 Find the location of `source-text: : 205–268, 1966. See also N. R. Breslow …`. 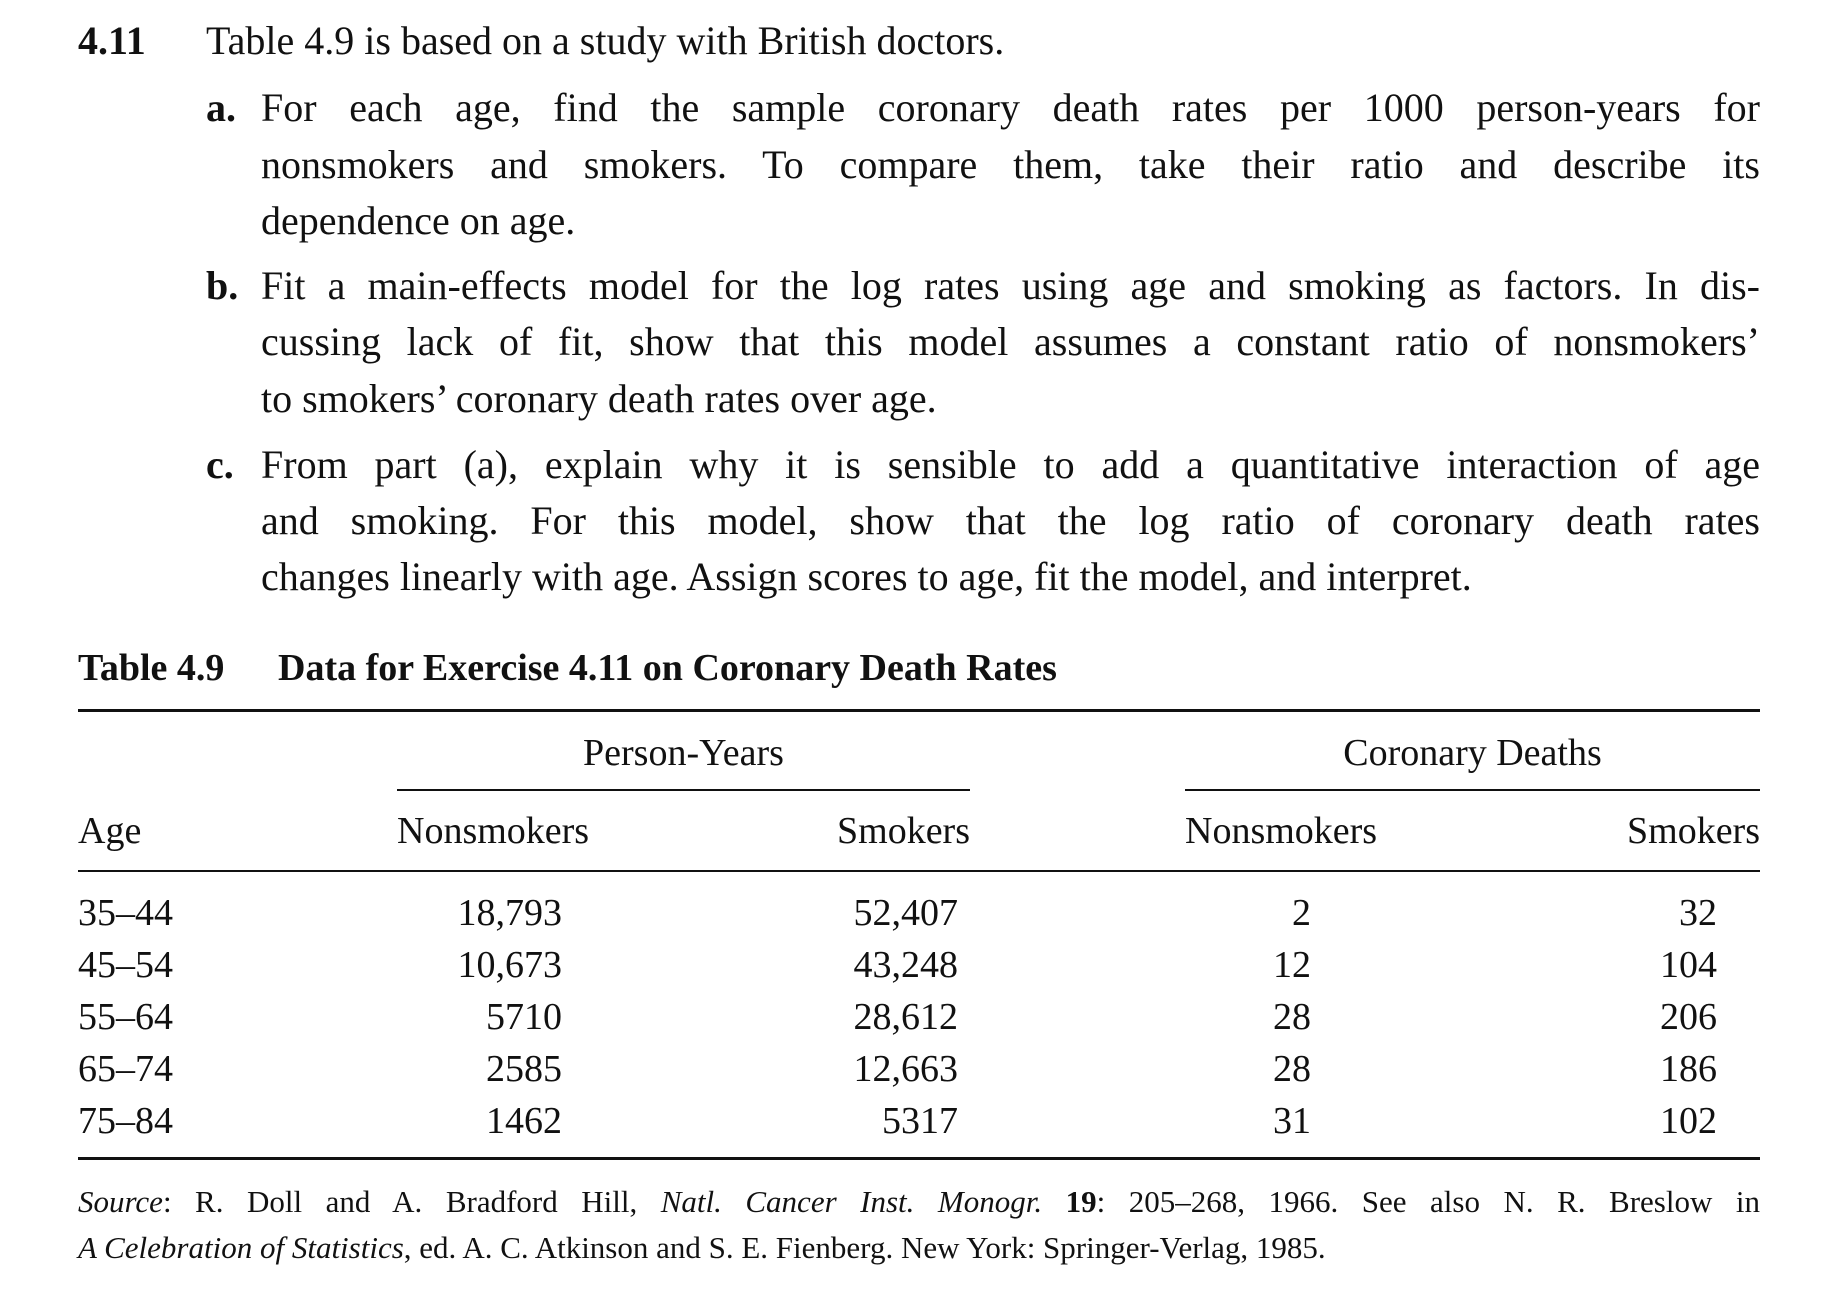

source-text: : 205–268, 1966. See also N. R. Breslow … is located at coordinates (1428, 1201).